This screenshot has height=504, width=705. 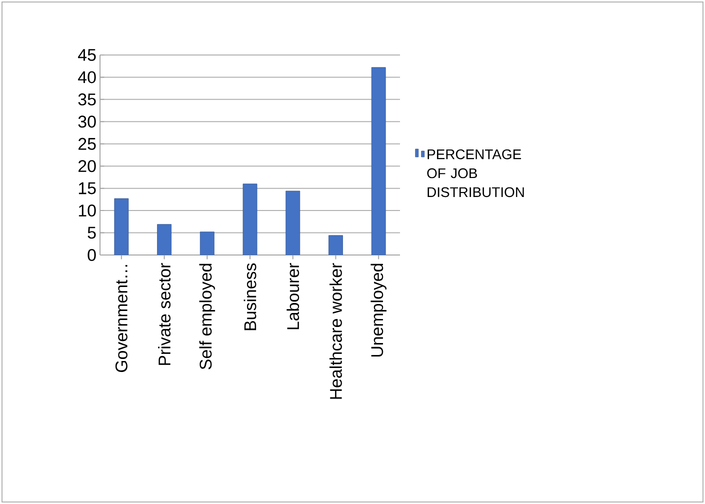 I want to click on y-tick-label: 20, so click(x=87, y=166).